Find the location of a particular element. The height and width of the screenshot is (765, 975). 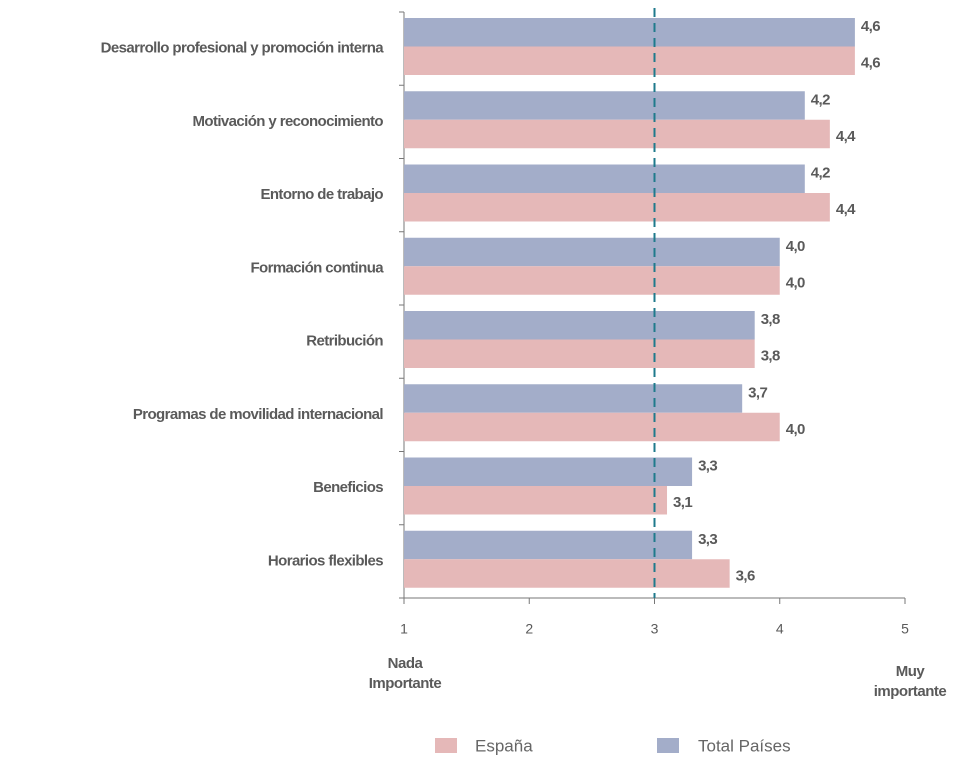

category-label: Retribución is located at coordinates (344, 341).